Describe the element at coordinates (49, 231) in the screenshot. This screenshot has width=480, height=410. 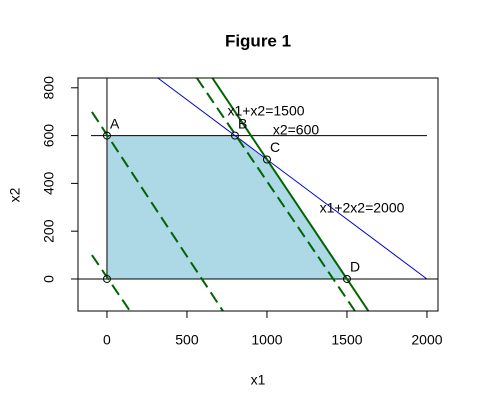
I see `y-tick-label: 200` at that location.